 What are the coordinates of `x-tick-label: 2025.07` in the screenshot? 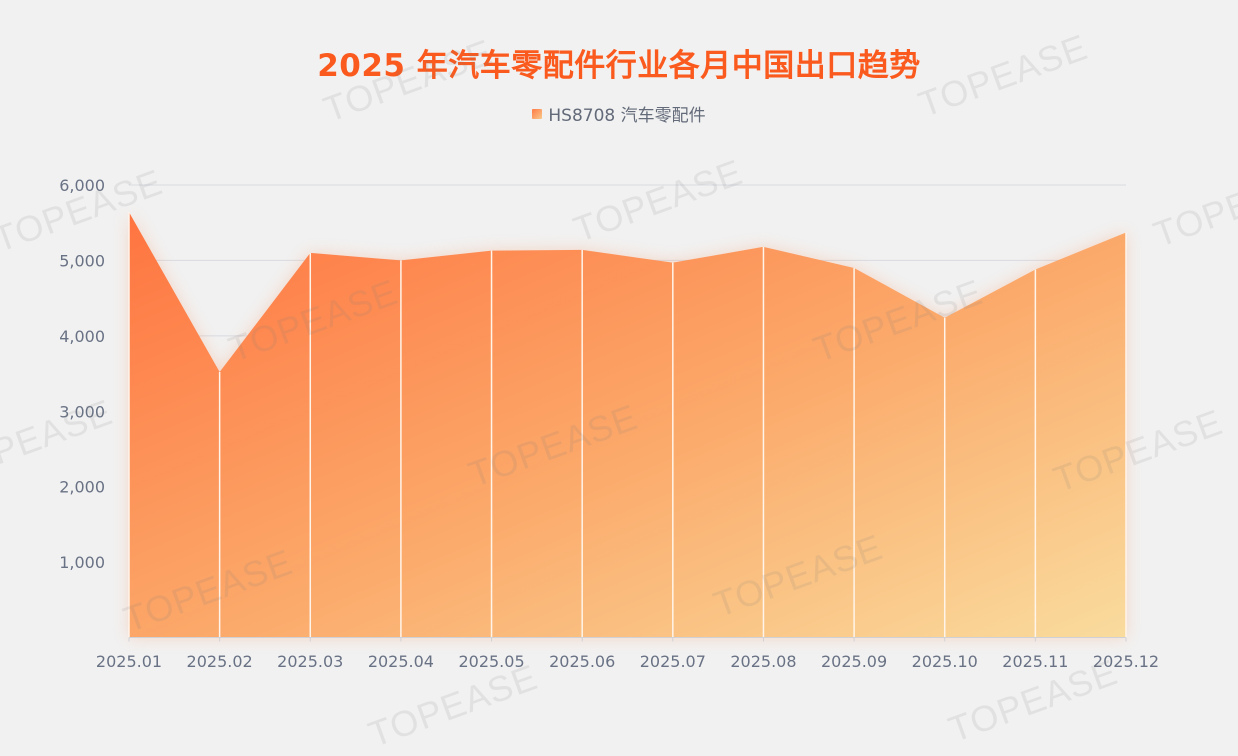 It's located at (673, 661).